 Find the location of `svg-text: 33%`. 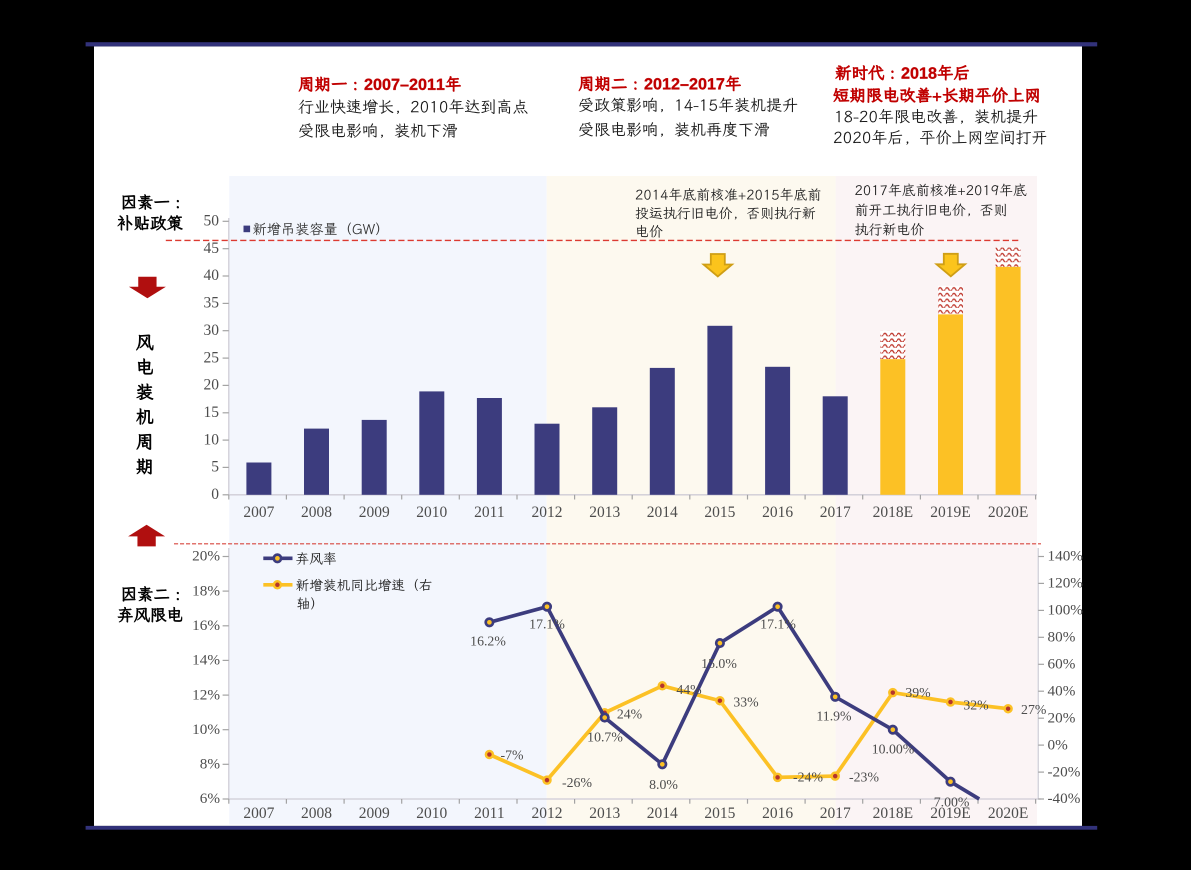

svg-text: 33% is located at coordinates (746, 702).